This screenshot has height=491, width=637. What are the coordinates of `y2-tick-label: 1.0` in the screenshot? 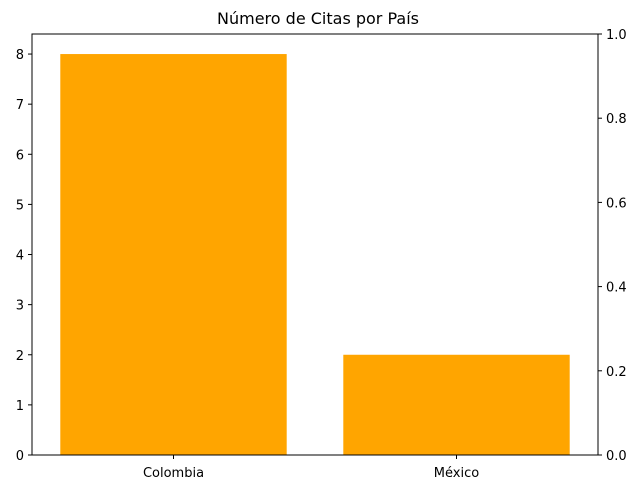 It's located at (616, 35).